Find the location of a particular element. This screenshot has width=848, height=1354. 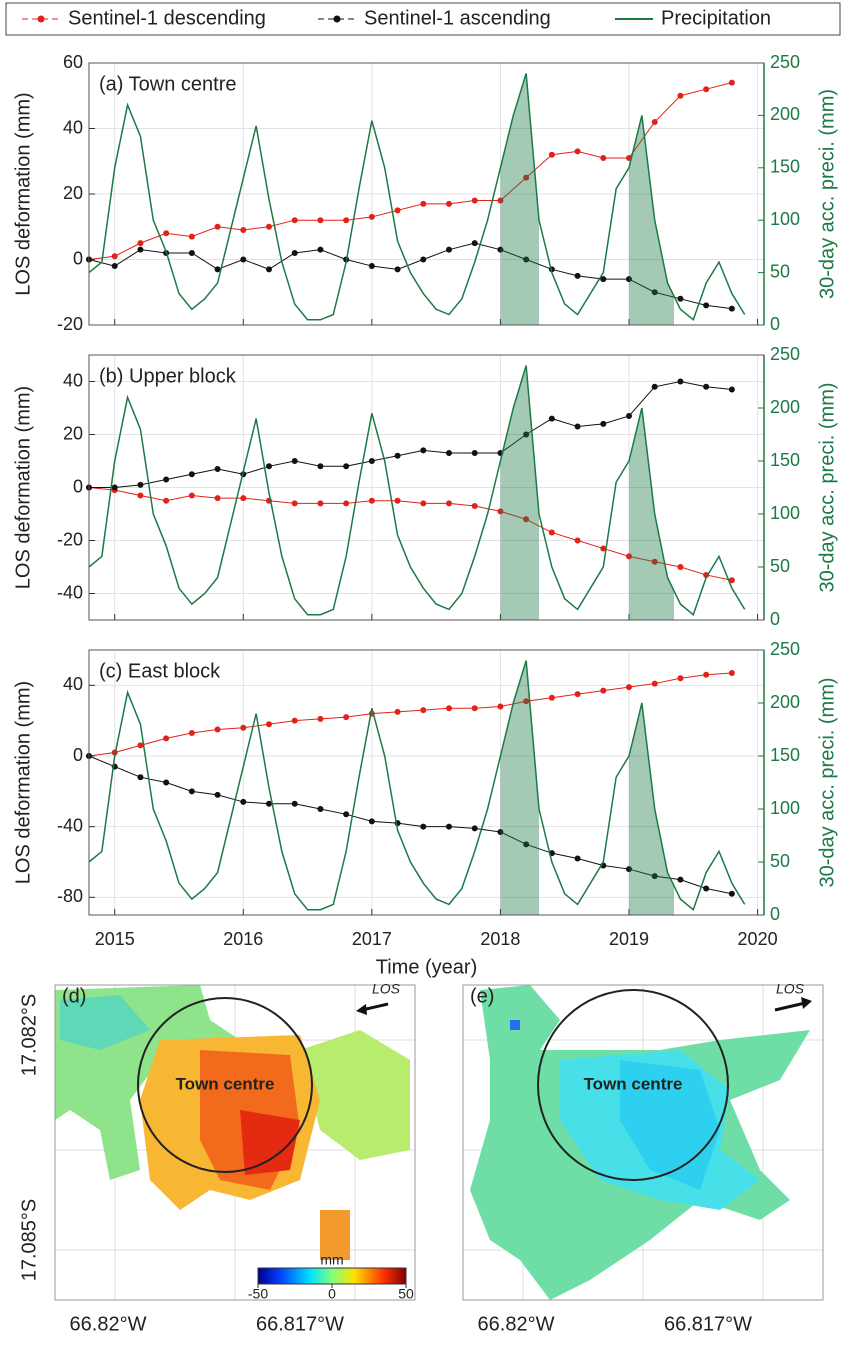

colorbar-tick-label: -50 is located at coordinates (258, 1294).